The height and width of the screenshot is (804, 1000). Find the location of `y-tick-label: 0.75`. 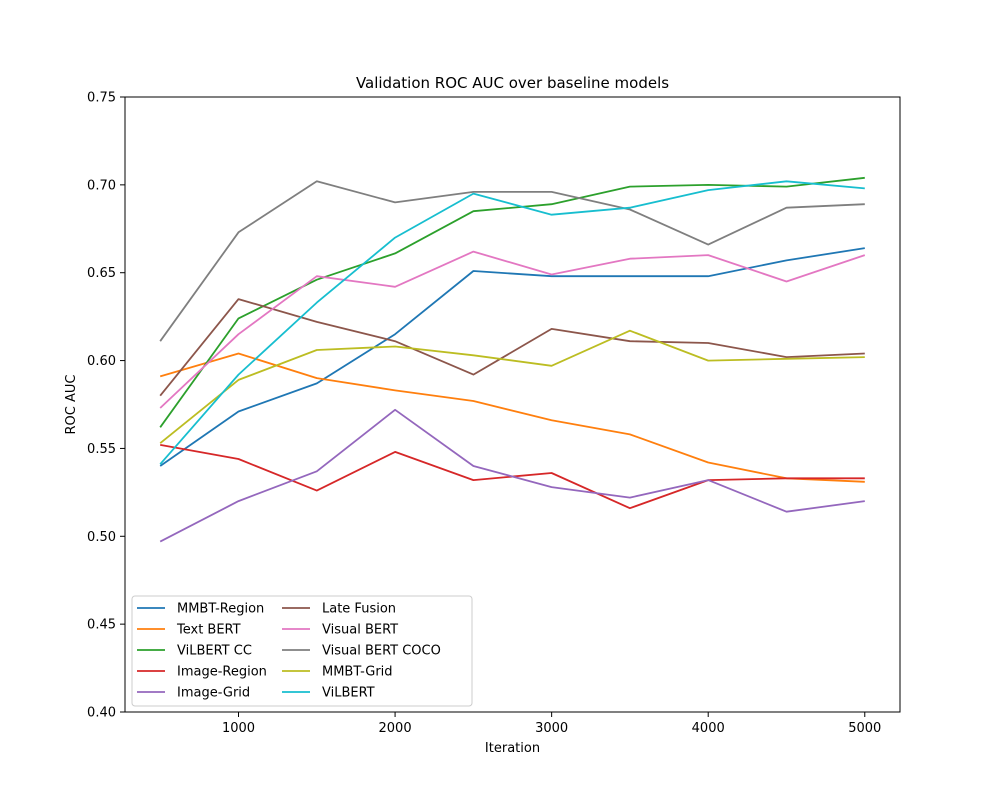

y-tick-label: 0.75 is located at coordinates (101, 98).